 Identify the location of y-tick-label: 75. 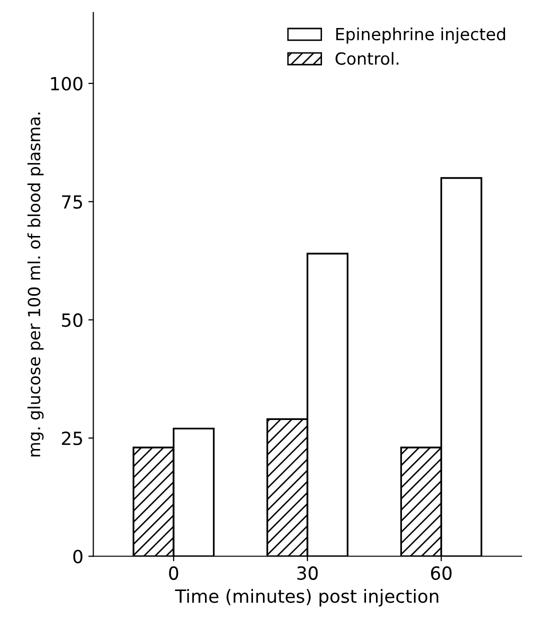
(72, 202).